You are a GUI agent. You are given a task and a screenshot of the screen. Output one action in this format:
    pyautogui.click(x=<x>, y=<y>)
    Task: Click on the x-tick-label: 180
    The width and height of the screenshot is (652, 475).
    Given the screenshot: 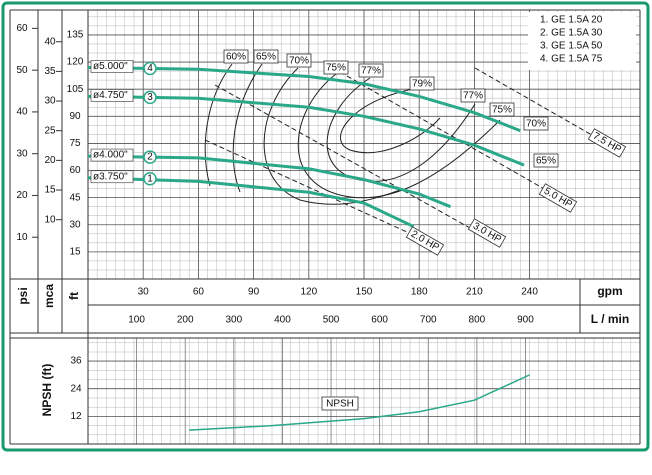 What is the action you would take?
    pyautogui.click(x=419, y=292)
    